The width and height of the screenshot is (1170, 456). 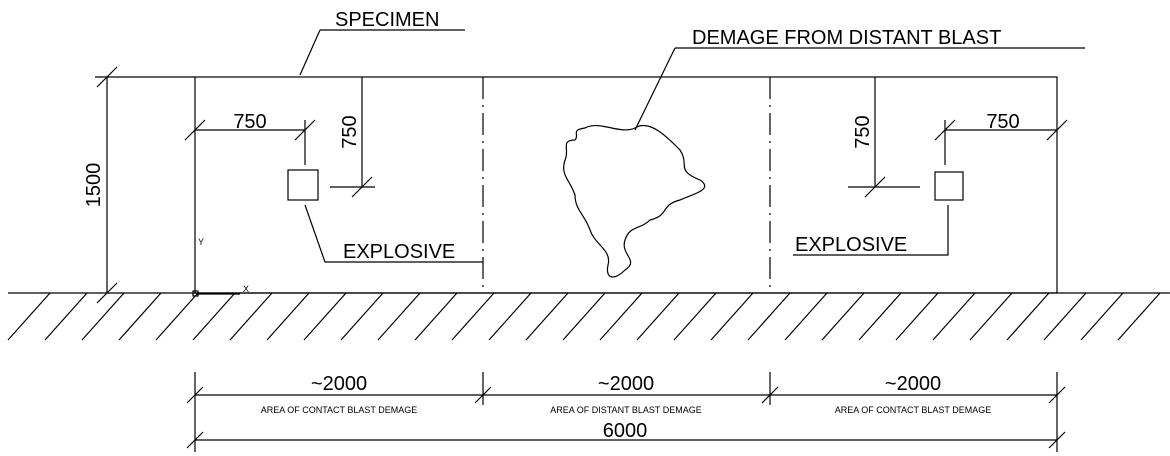 What do you see at coordinates (201, 242) in the screenshot?
I see `ucs-y: Y` at bounding box center [201, 242].